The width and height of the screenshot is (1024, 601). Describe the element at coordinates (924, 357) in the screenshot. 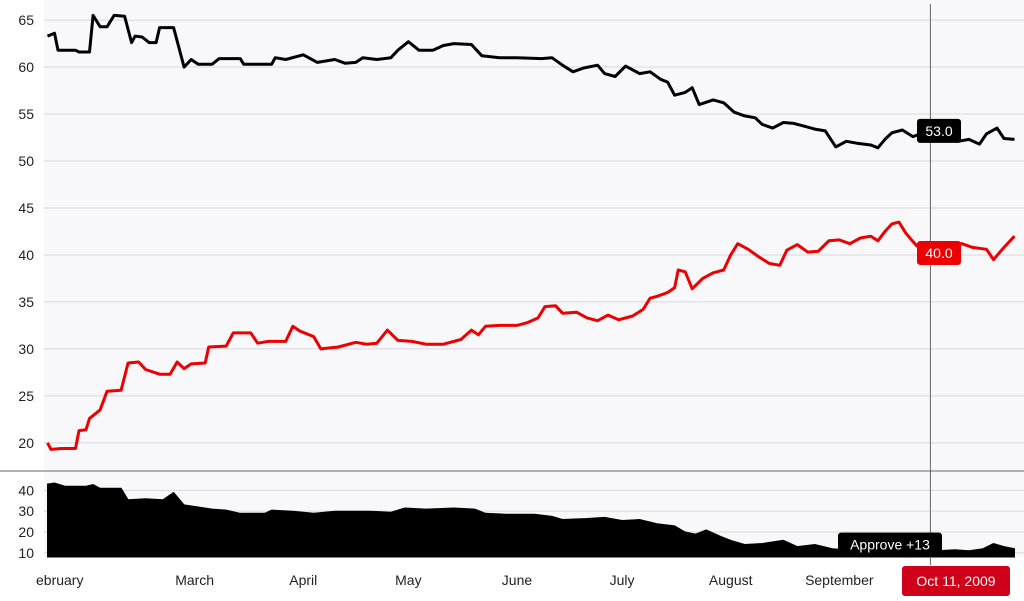

I see `hover-badges: 53.0 40.0 Approve +13 Oct 11, 2009` at that location.